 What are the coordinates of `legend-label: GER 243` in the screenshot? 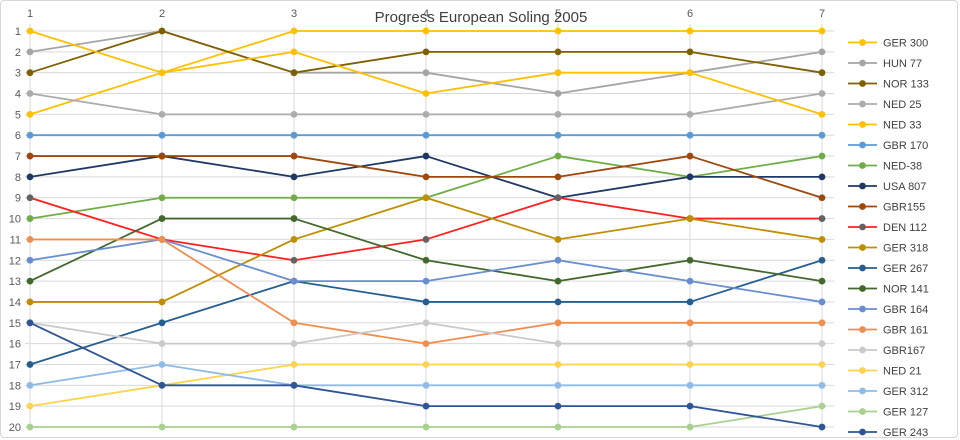 It's located at (905, 432).